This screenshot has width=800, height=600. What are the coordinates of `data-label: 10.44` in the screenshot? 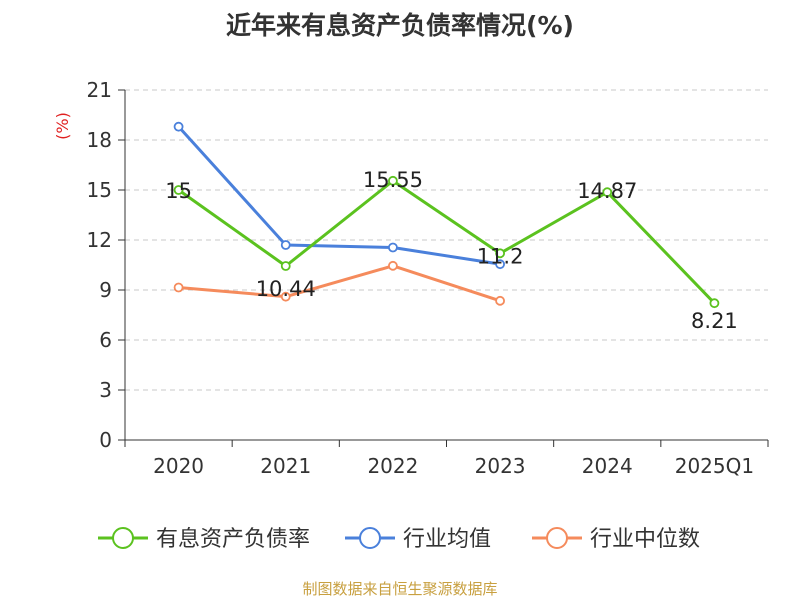 It's located at (286, 289).